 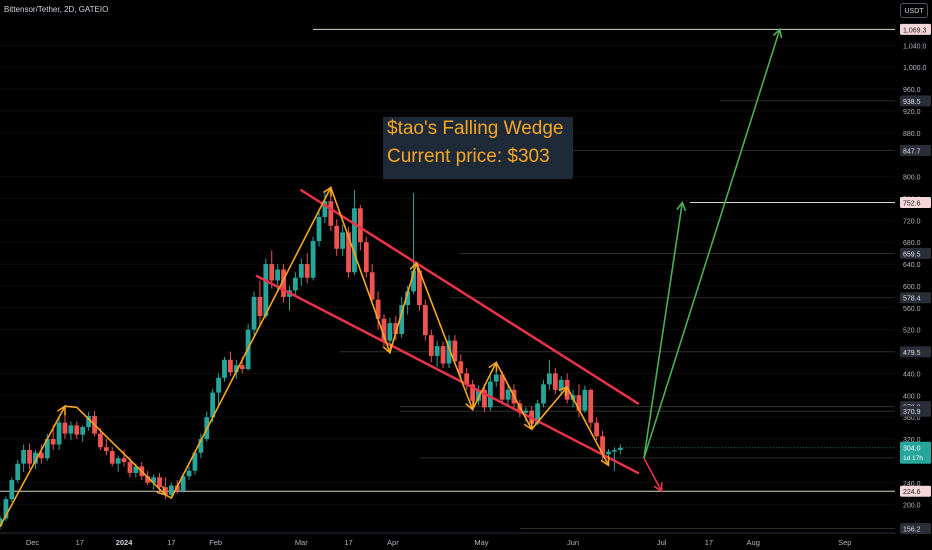 I want to click on price-tick-label: 1,000.0, so click(x=914, y=68).